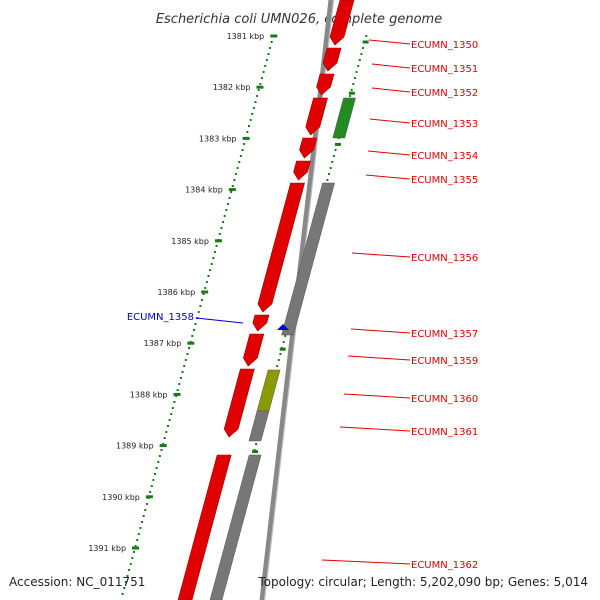 This screenshot has width=600, height=600. What do you see at coordinates (77, 582) in the screenshot?
I see `accession-label: Accession: NC_011751` at bounding box center [77, 582].